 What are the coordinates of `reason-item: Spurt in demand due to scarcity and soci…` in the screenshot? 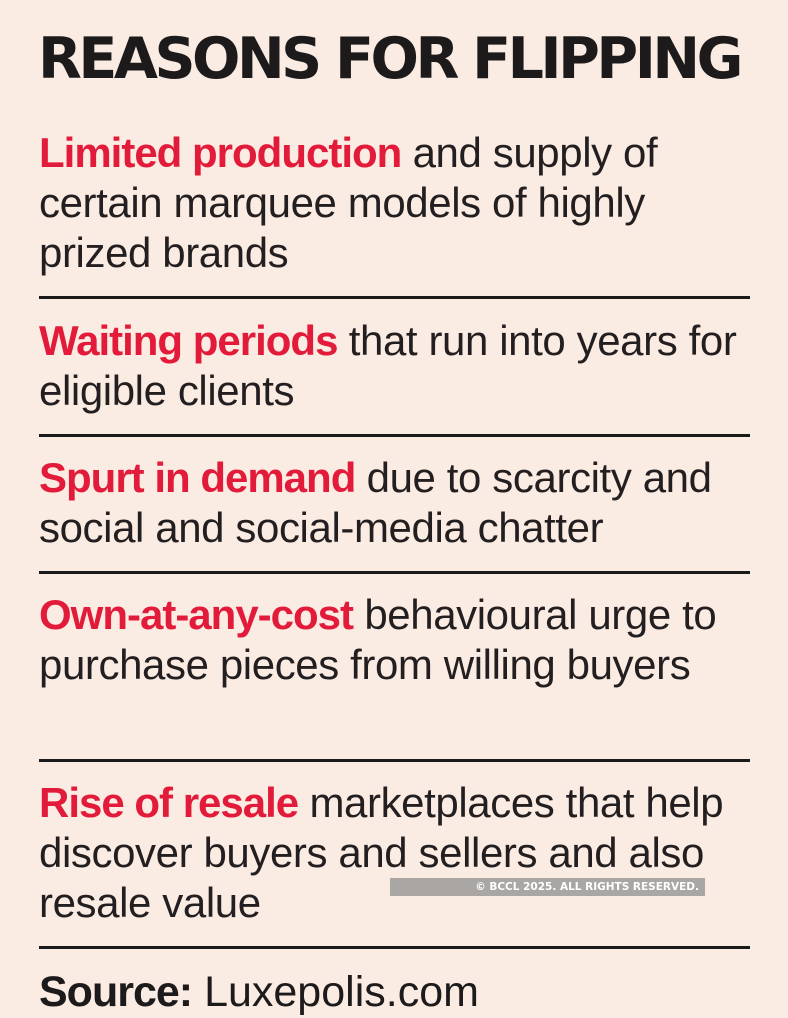 It's located at (396, 503).